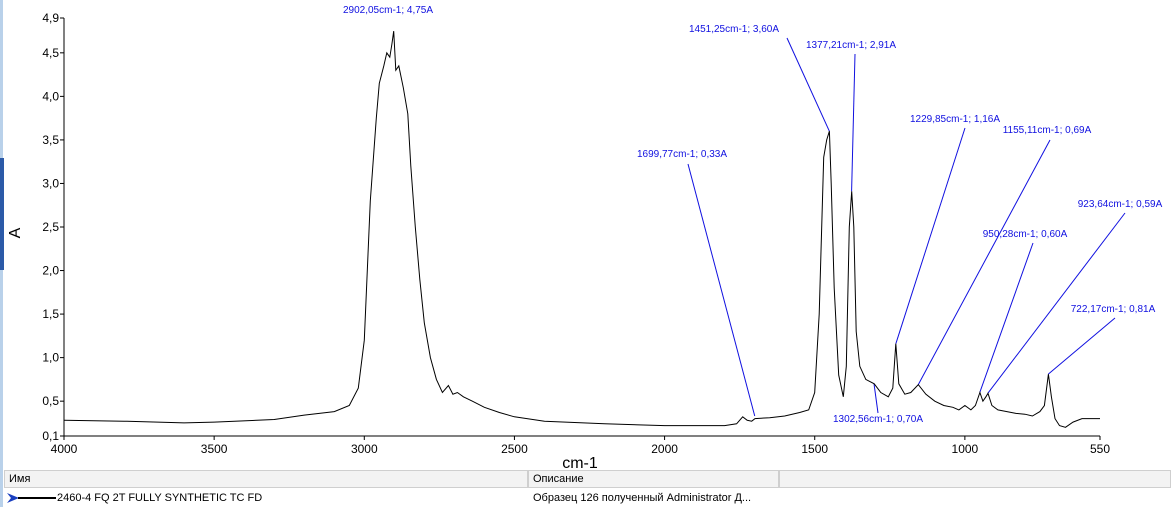  What do you see at coordinates (364, 449) in the screenshot?
I see `x-tick-label: 3000` at bounding box center [364, 449].